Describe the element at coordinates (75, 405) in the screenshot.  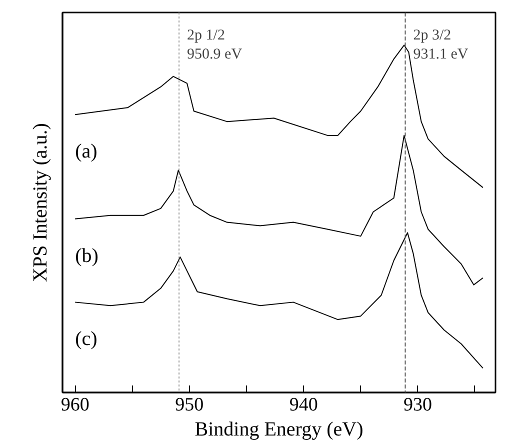
I see `x-tick-label: 960` at that location.